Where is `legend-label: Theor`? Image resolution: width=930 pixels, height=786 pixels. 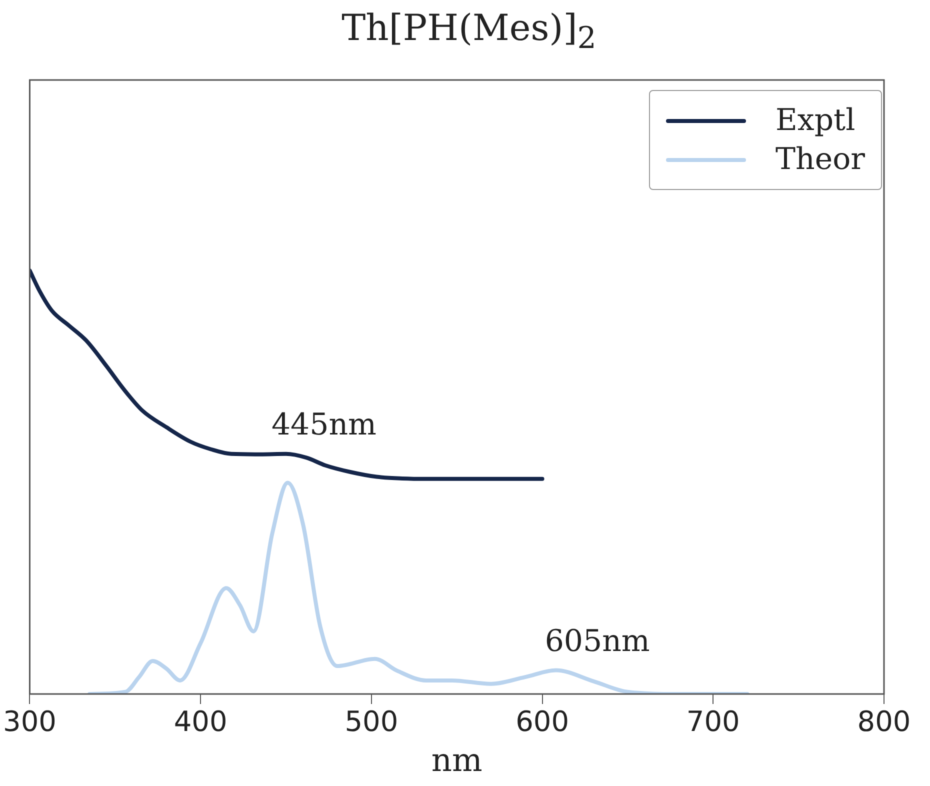 legend-label: Theor is located at coordinates (820, 159).